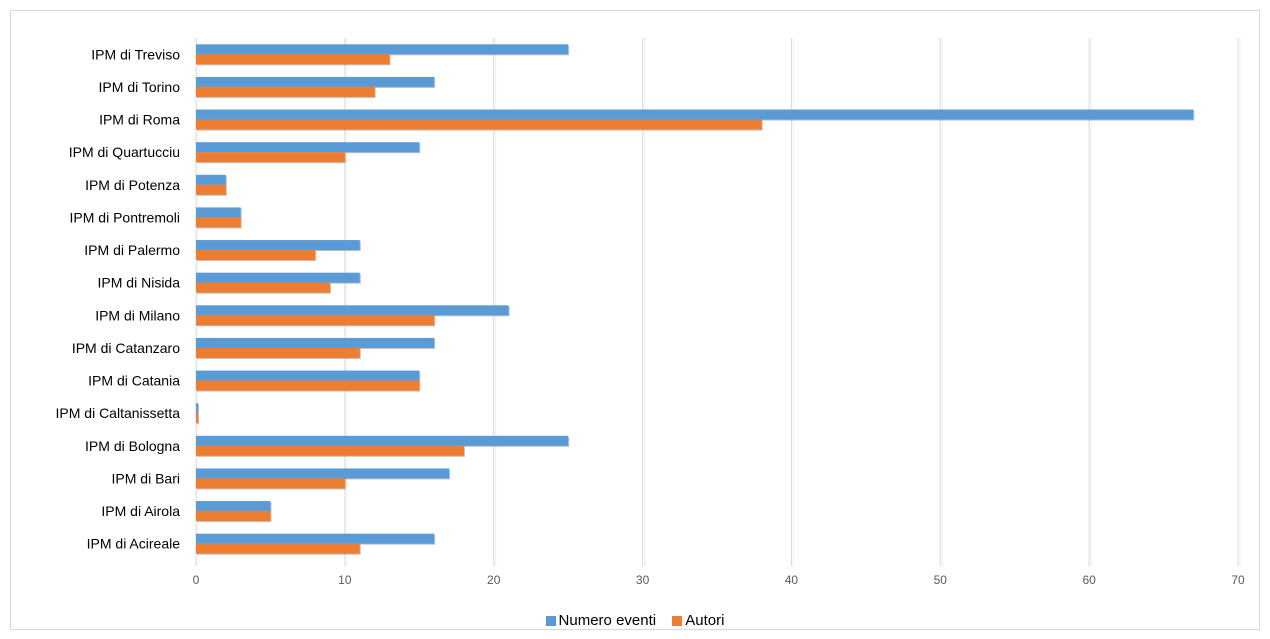 This screenshot has width=1270, height=639. I want to click on legend: Numero eventi Autori, so click(635, 621).